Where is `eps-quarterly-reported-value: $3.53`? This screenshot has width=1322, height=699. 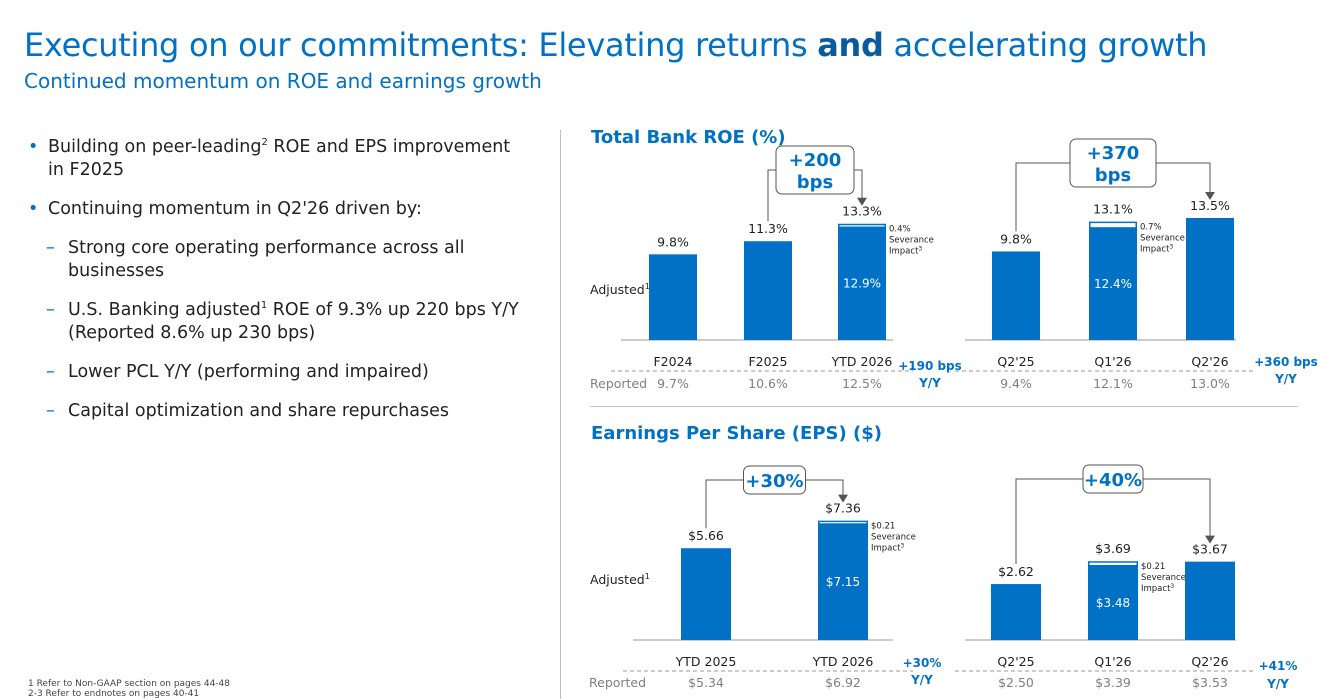
eps-quarterly-reported-value: $3.53 is located at coordinates (1210, 682).